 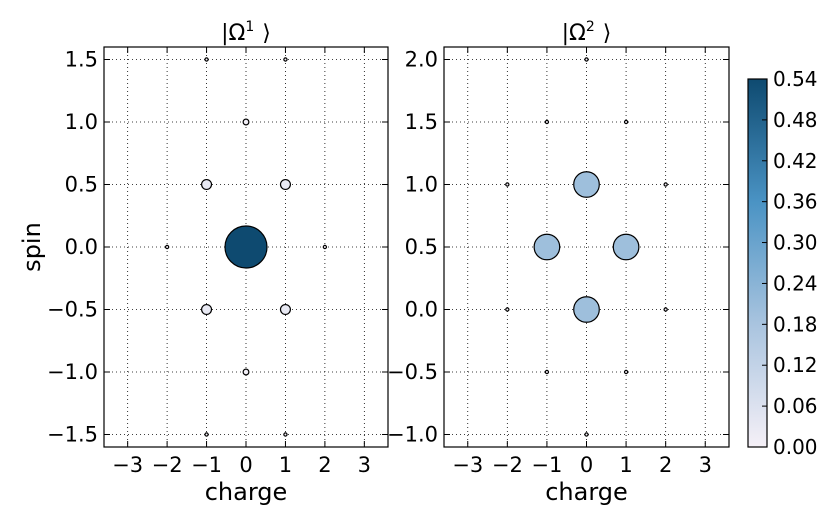 What do you see at coordinates (72, 435) in the screenshot?
I see `y-tick-label: −1.5` at bounding box center [72, 435].